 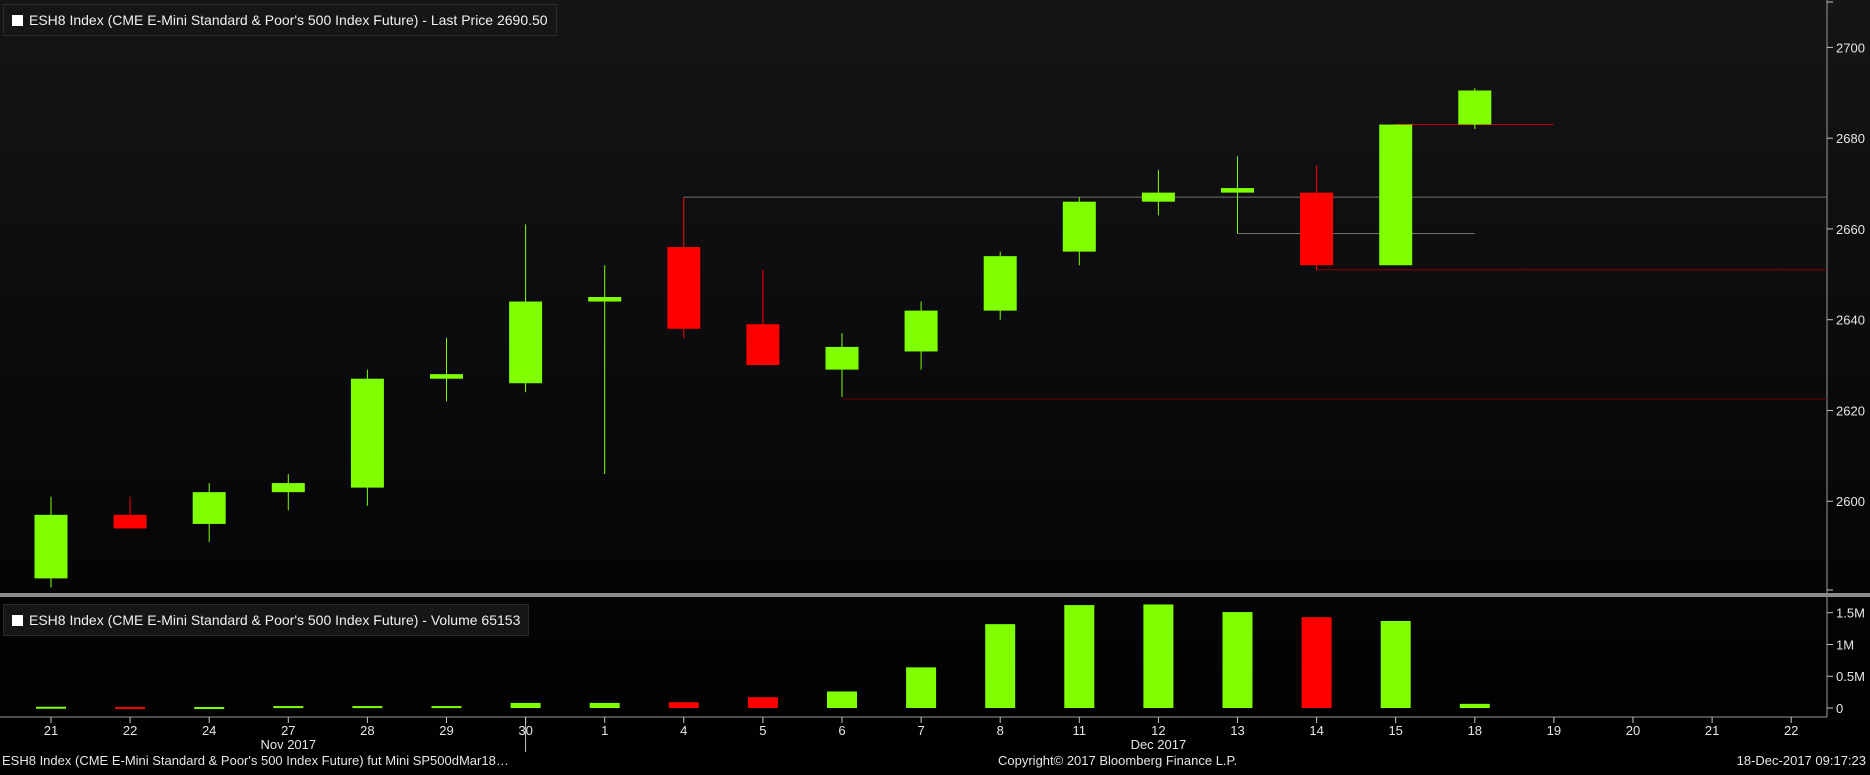 I want to click on x-tick-label: 4, so click(x=683, y=730).